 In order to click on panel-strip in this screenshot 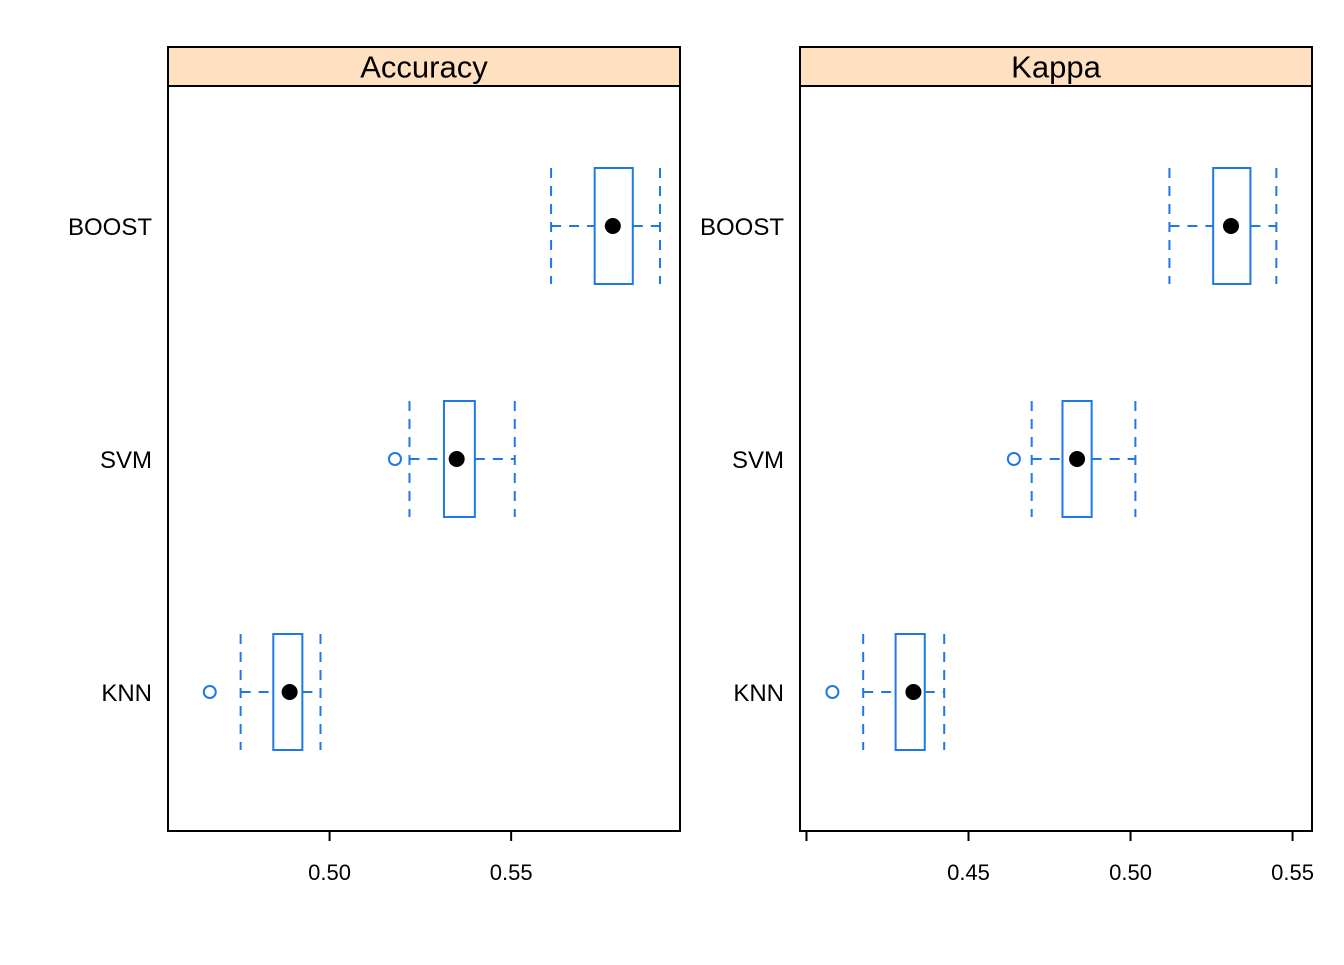, I will do `click(424, 66)`.